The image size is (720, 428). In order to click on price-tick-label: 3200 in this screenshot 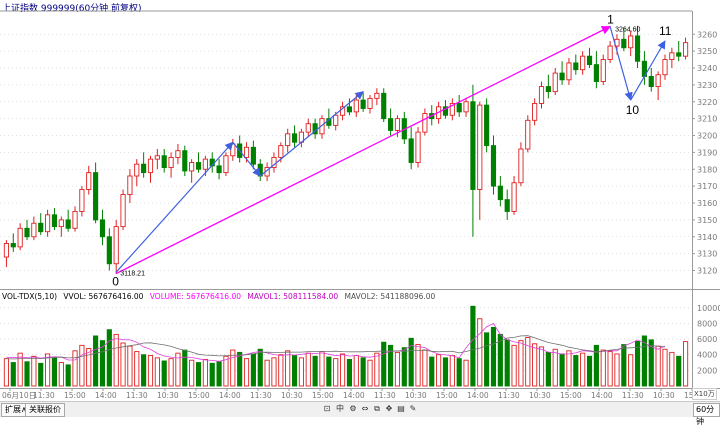, I will do `click(707, 136)`.